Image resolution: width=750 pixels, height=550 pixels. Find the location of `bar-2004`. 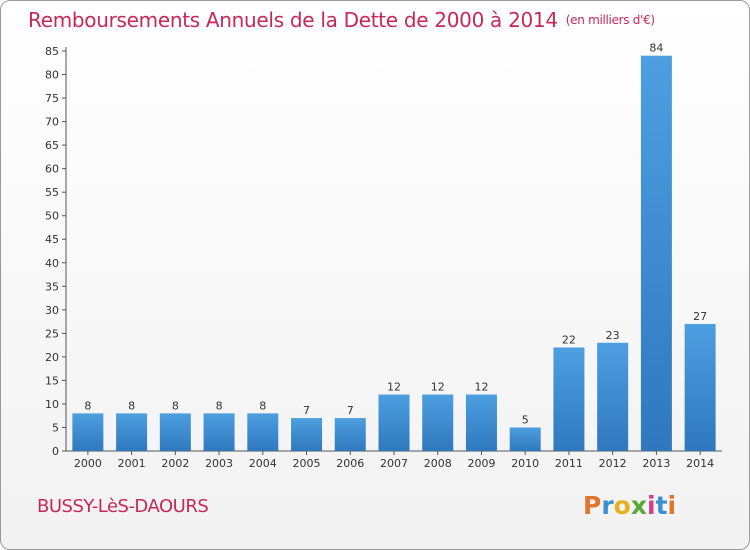

bar-2004 is located at coordinates (263, 432).